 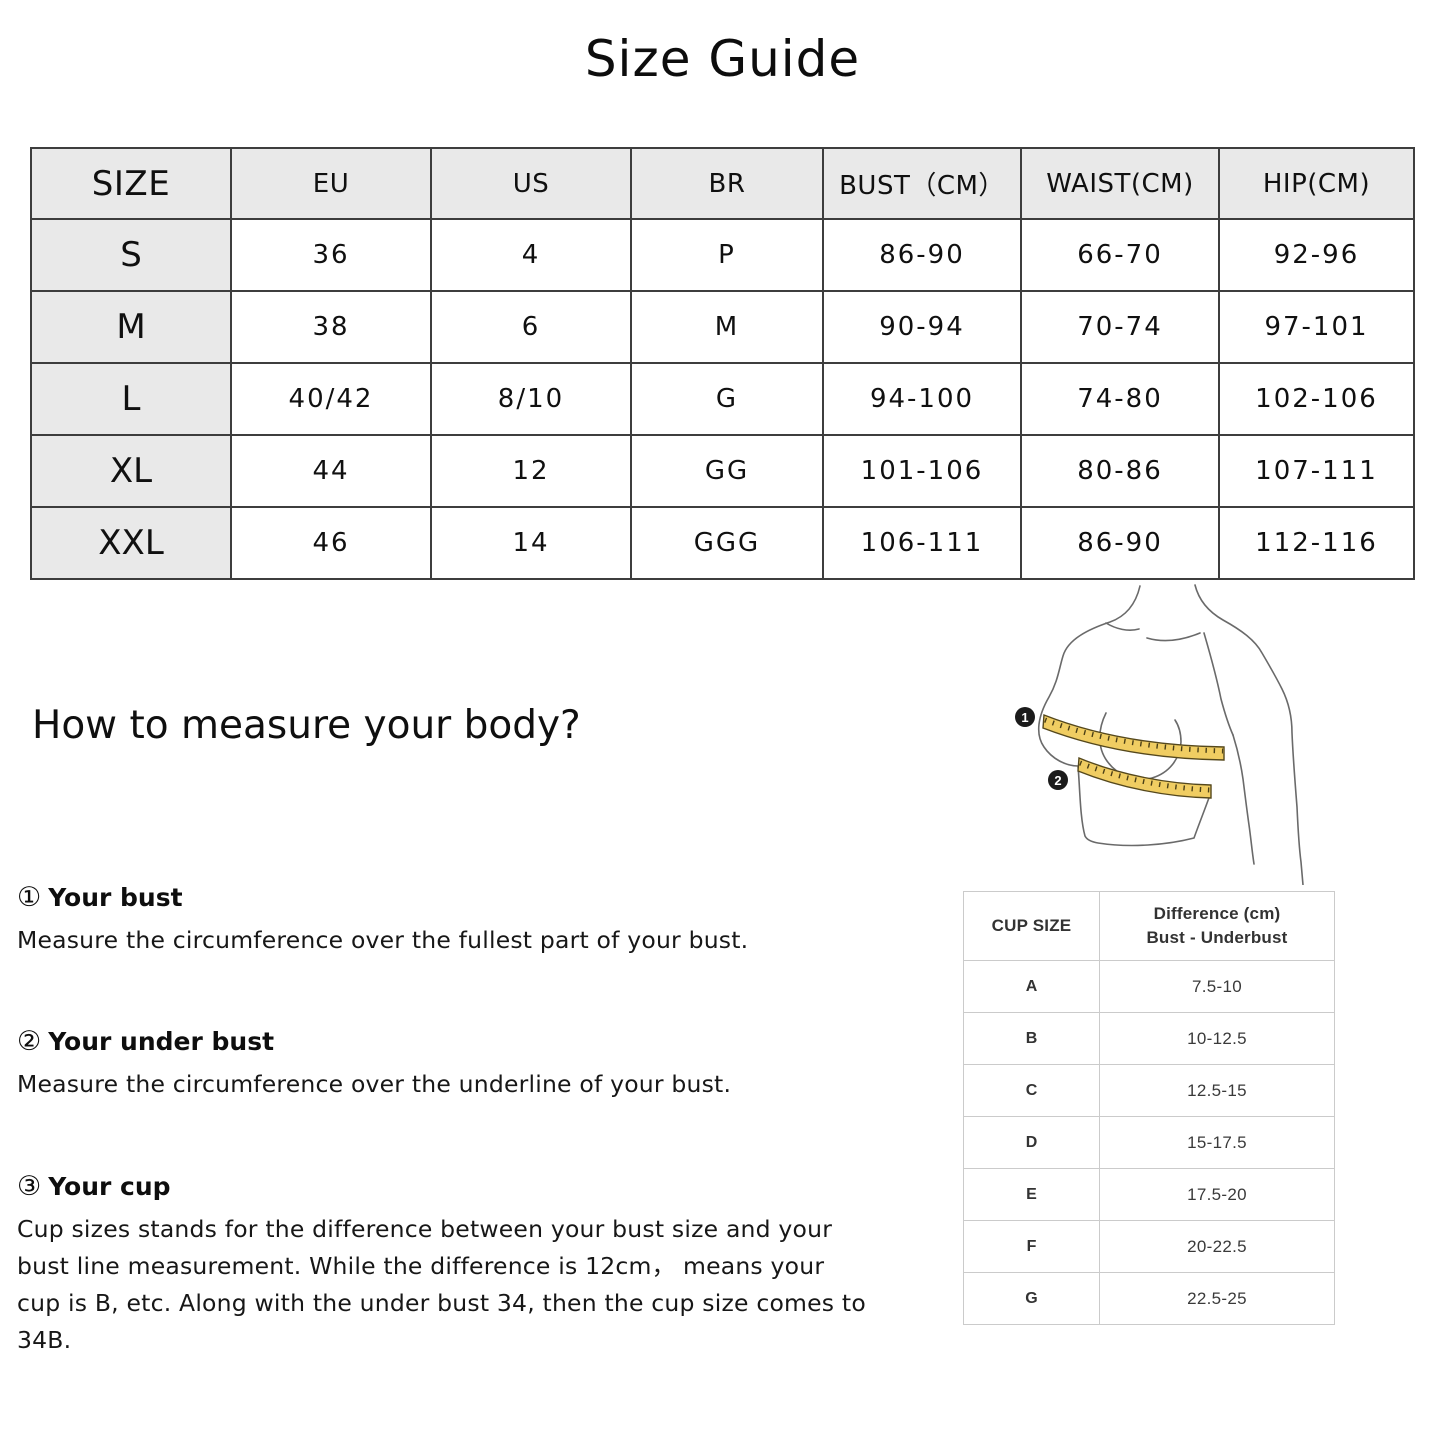 What do you see at coordinates (922, 399) in the screenshot?
I see `size-value-cell: 94-100` at bounding box center [922, 399].